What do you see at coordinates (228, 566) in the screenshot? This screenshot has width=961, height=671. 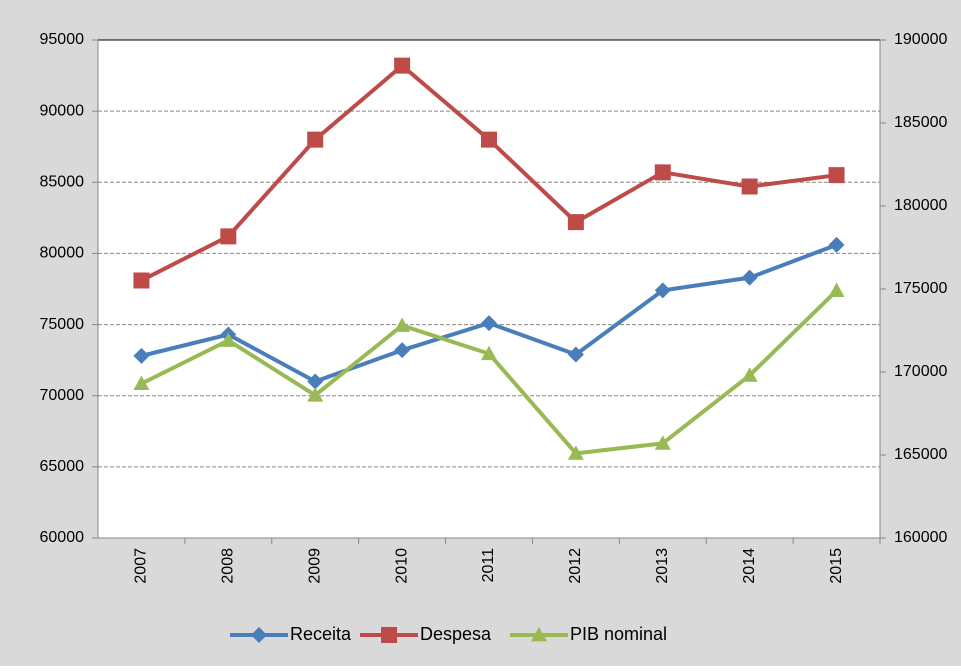 I see `x-tick-label: 2008` at bounding box center [228, 566].